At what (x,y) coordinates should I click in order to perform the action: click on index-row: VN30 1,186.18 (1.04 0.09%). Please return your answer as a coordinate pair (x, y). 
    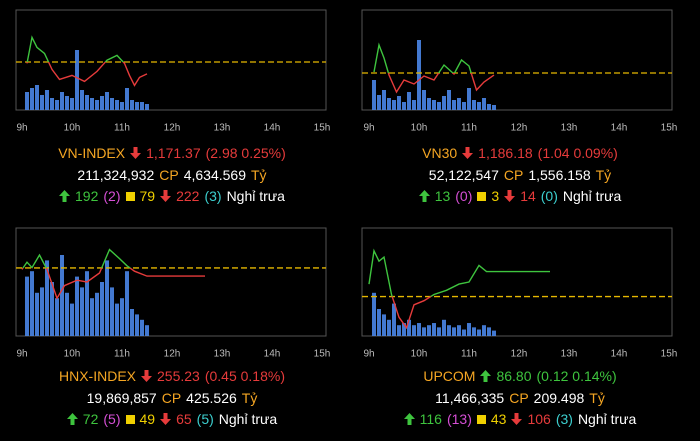
    Looking at the image, I should click on (520, 153).